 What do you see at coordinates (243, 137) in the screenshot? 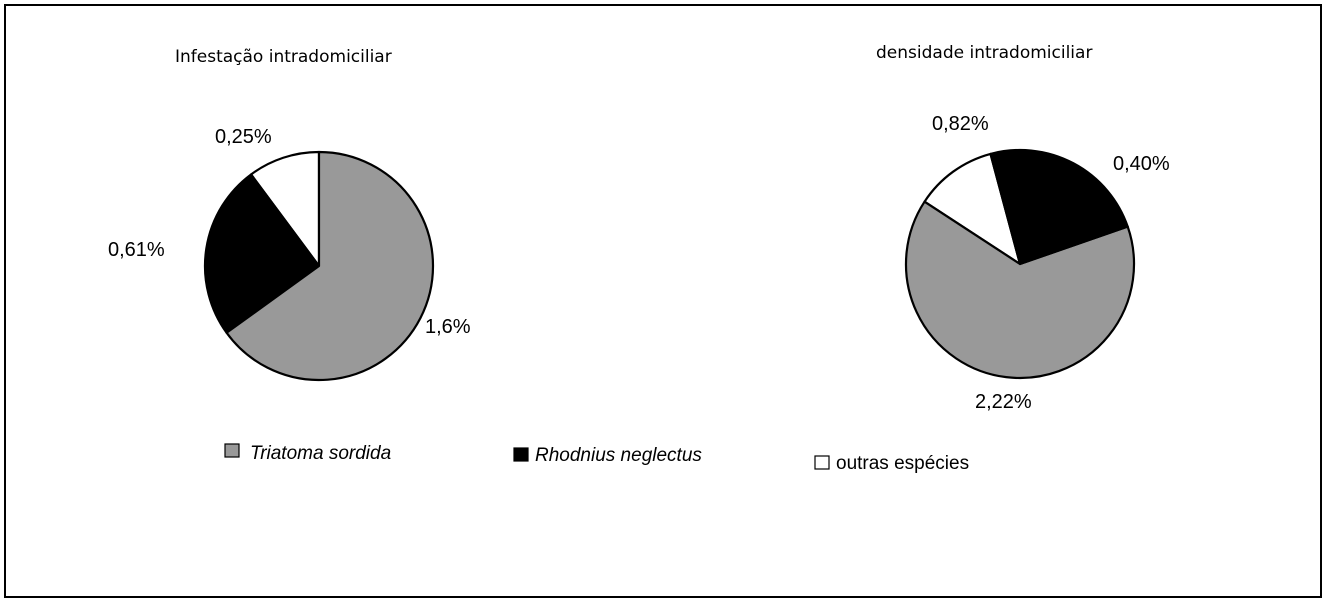
I see `data-label-infestacao-outras: 0,25%` at bounding box center [243, 137].